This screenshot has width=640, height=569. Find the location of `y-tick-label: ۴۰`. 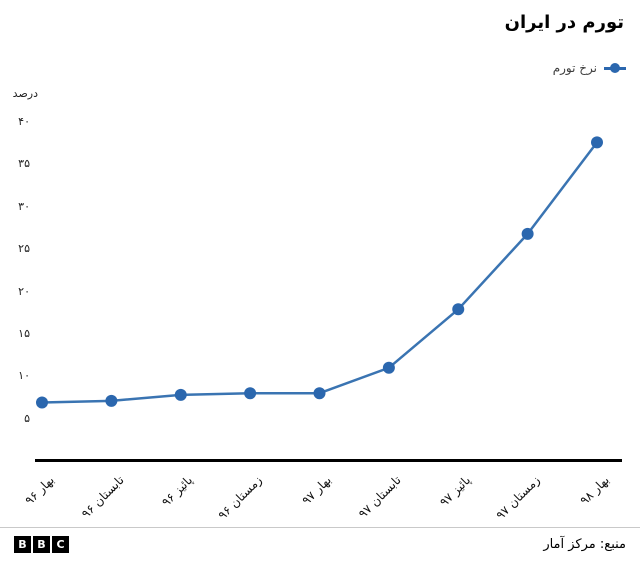

y-tick-label: ۴۰ is located at coordinates (24, 121).